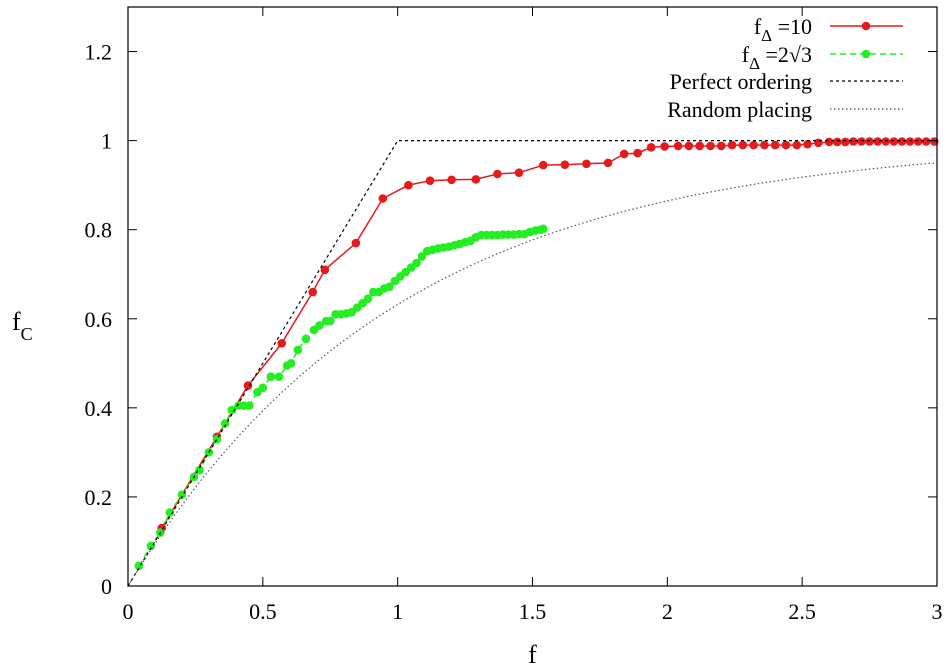 The height and width of the screenshot is (666, 947). I want to click on y-tick-label: 0.4, so click(99, 408).